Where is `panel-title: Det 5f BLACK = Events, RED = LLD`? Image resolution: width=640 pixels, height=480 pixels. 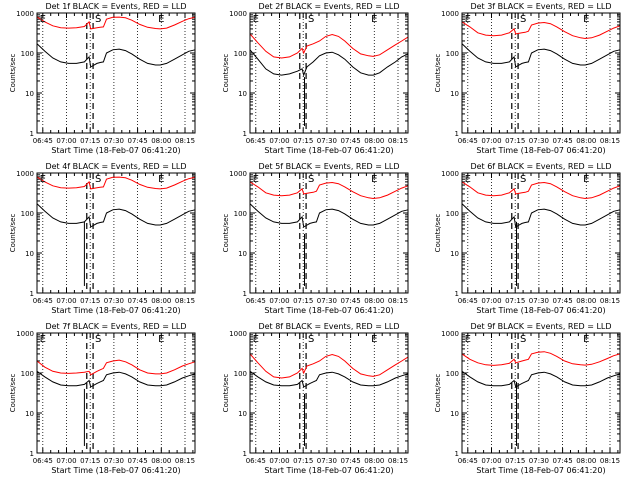 panel-title: Det 5f BLACK = Events, RED = LLD is located at coordinates (328, 166).